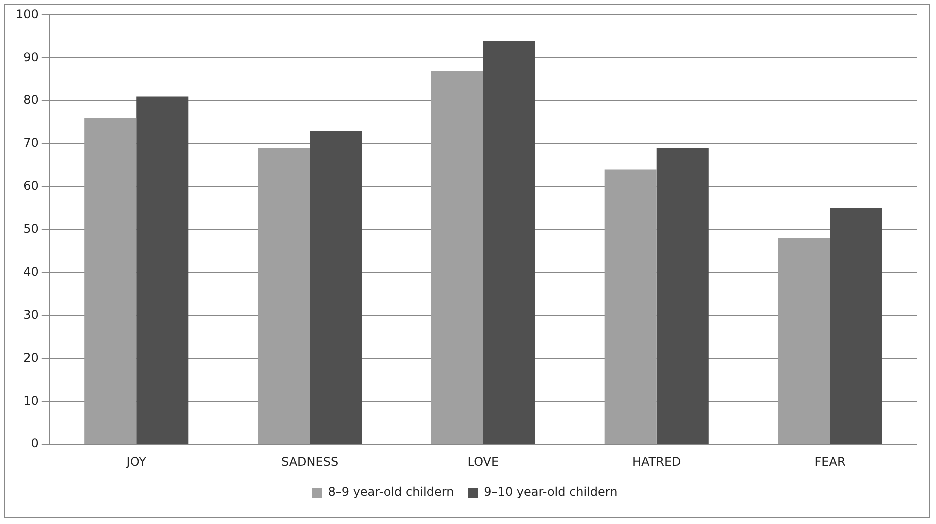  Describe the element at coordinates (551, 492) in the screenshot. I see `legend-label: 9–10 year-old childern` at that location.